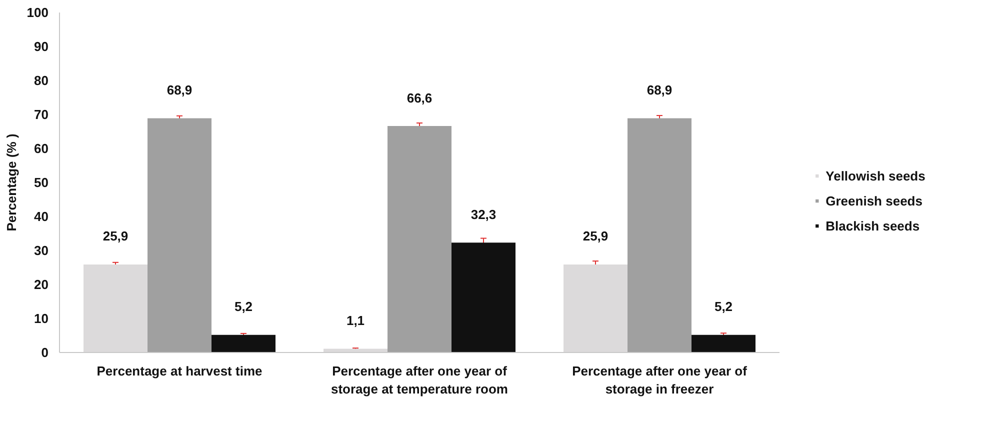 This screenshot has width=988, height=436. What do you see at coordinates (41, 318) in the screenshot?
I see `y-tick-label: 10` at bounding box center [41, 318].